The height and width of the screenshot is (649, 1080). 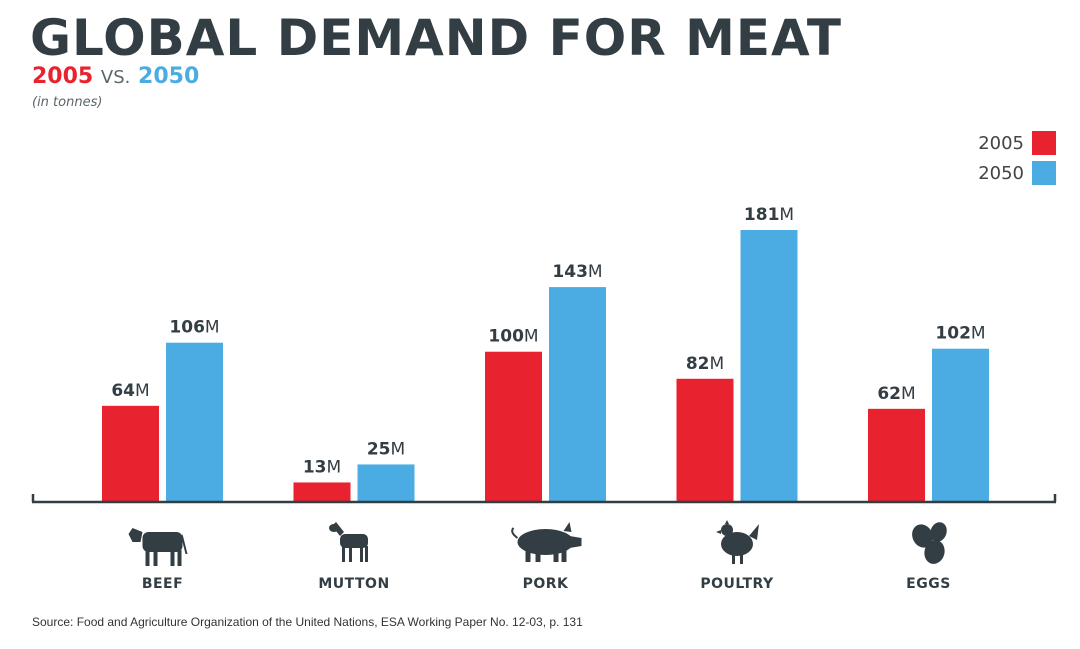 What do you see at coordinates (595, 272) in the screenshot?
I see `value-unit-pork-2050: M` at bounding box center [595, 272].